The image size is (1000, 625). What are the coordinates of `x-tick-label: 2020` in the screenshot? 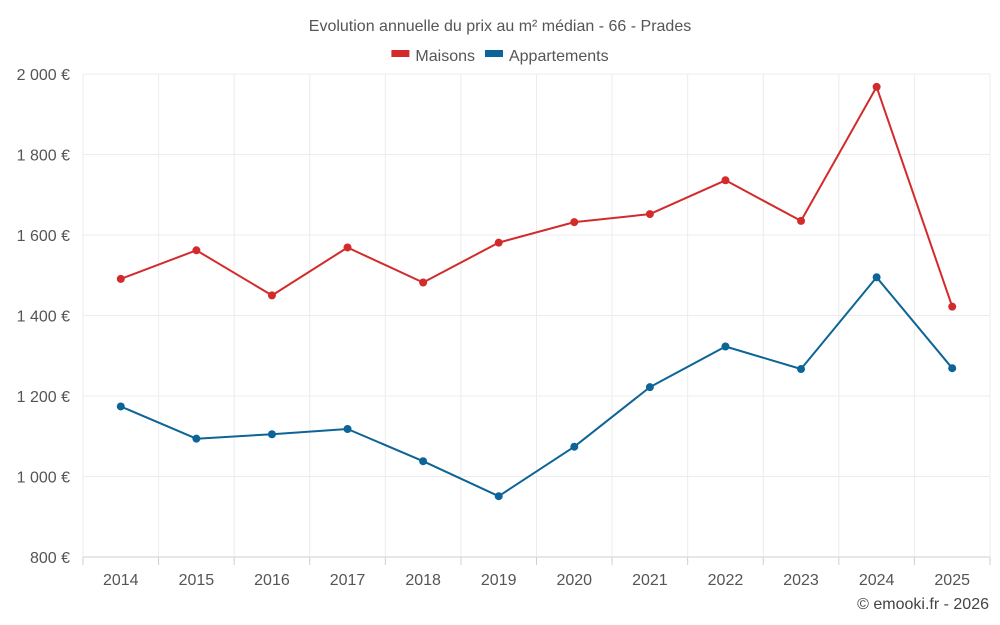 It's located at (574, 580).